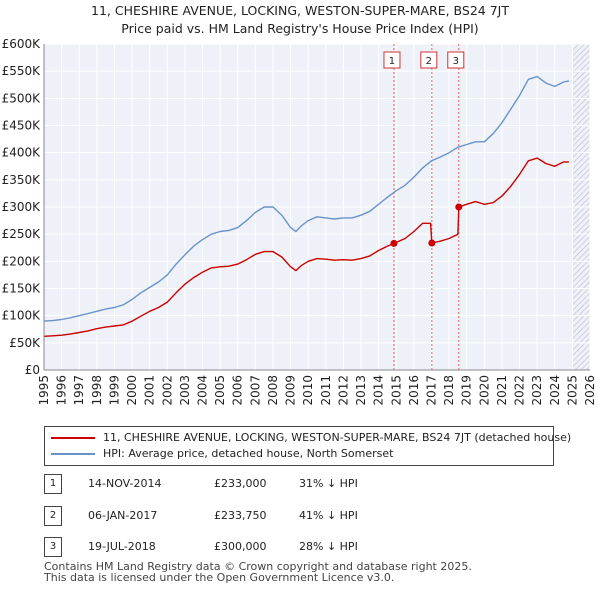  What do you see at coordinates (572, 390) in the screenshot?
I see `x-tick-label: 2025` at bounding box center [572, 390].